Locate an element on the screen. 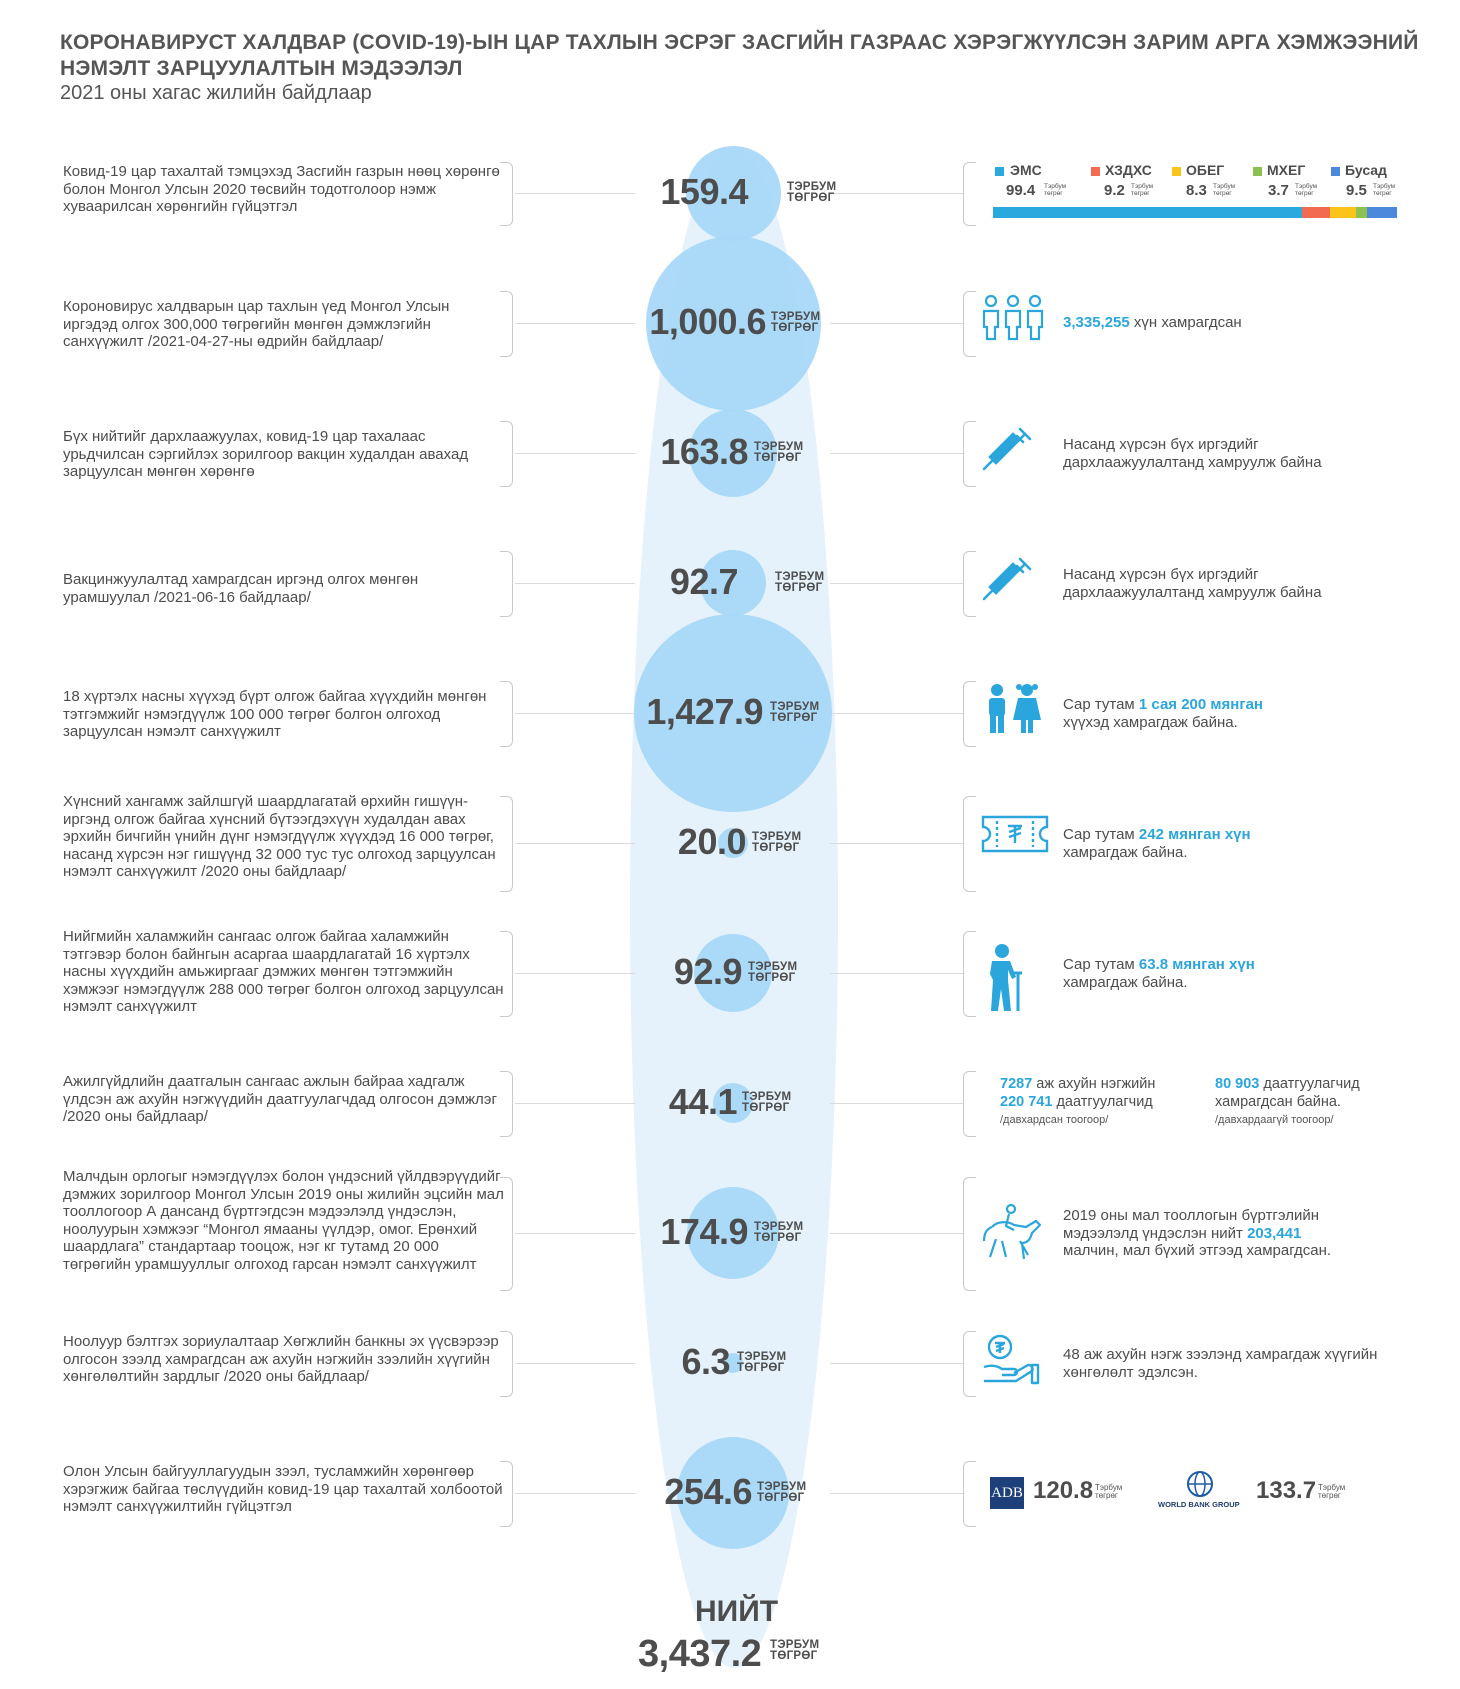 The width and height of the screenshot is (1460, 1689). amount-value: 6.3 is located at coordinates (705, 1361).